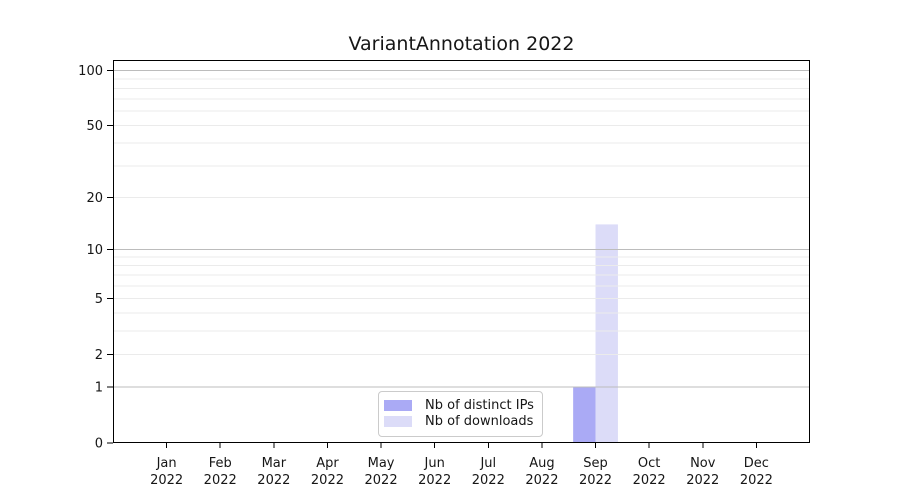 This screenshot has height=500, width=900. What do you see at coordinates (99, 299) in the screenshot?
I see `y-tick-label: 5` at bounding box center [99, 299].